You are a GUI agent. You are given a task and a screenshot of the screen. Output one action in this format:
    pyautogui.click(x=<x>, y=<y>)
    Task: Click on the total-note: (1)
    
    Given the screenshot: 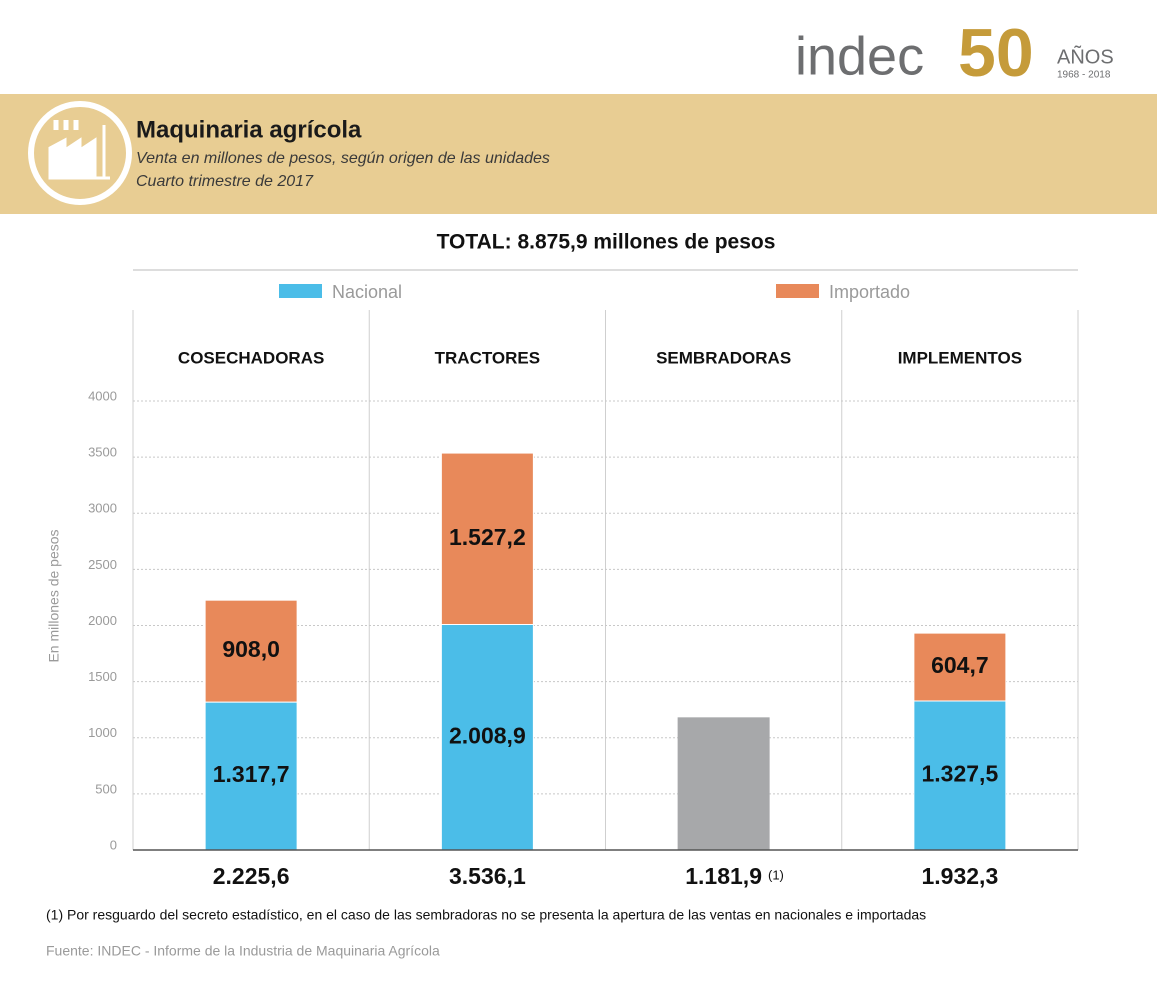 What is the action you would take?
    pyautogui.click(x=776, y=874)
    